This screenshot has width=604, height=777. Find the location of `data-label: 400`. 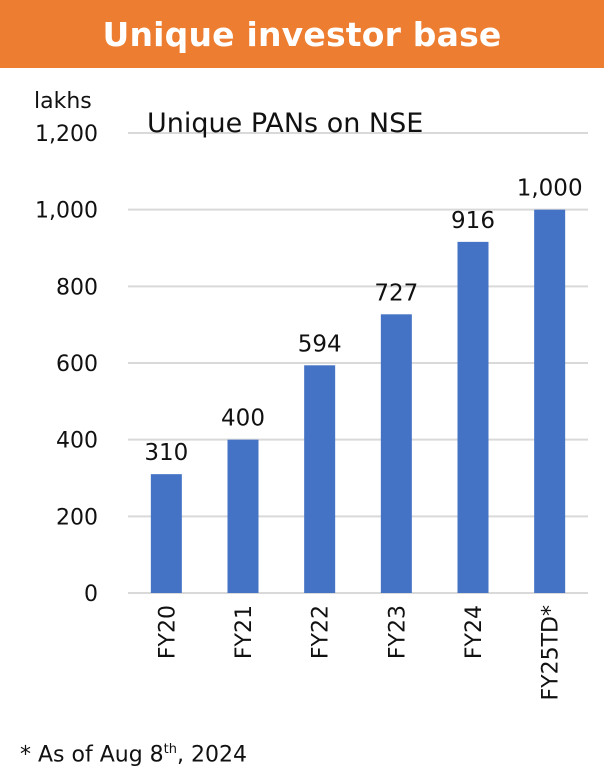

data-label: 400 is located at coordinates (243, 419).